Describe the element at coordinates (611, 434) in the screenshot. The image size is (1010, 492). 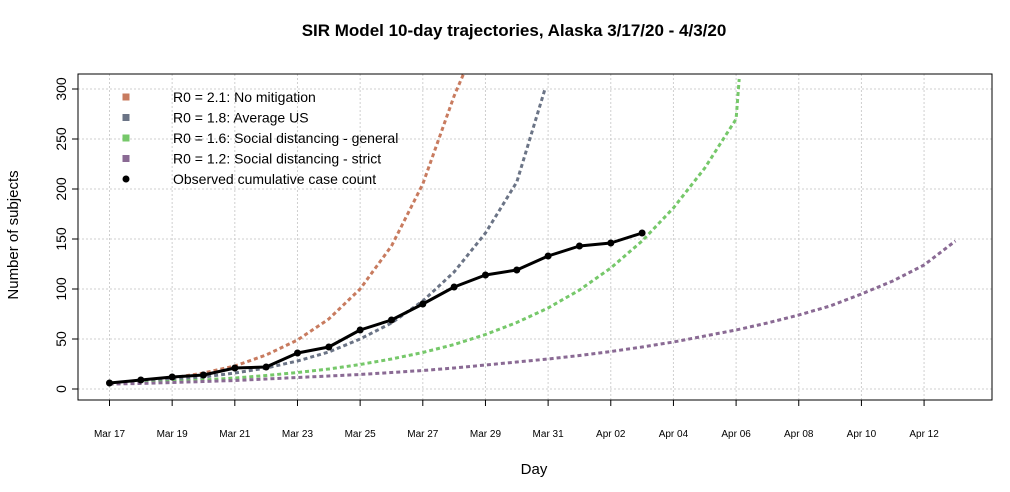
I see `x-tick-label: Apr 02` at that location.